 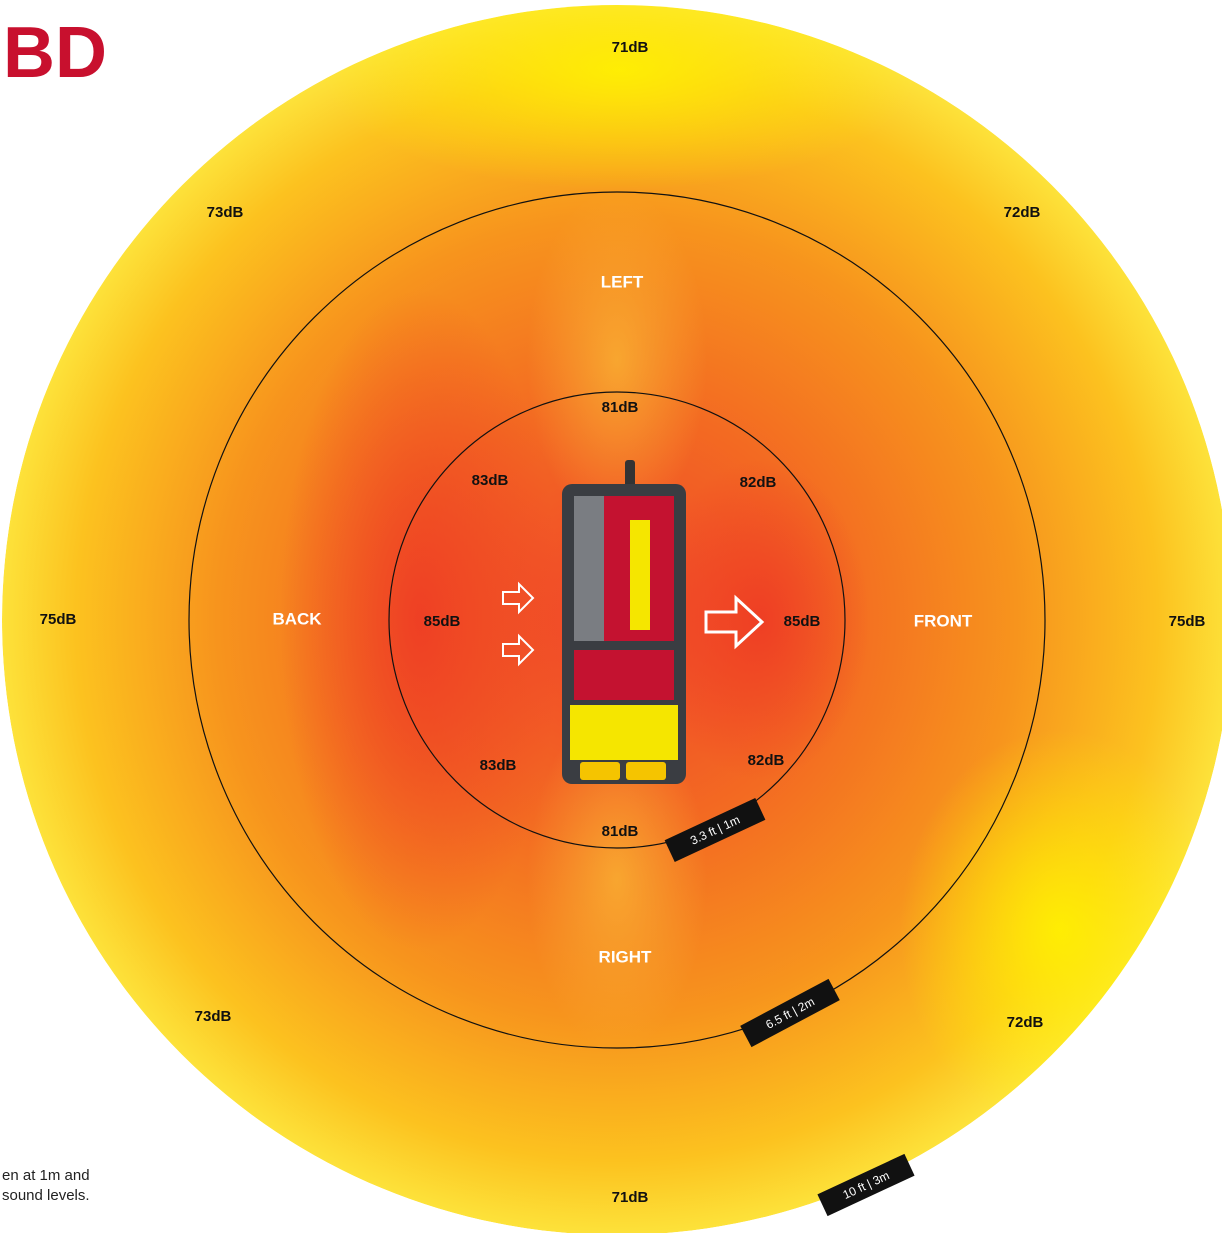 What do you see at coordinates (943, 620) in the screenshot?
I see `direction: FRONT` at bounding box center [943, 620].